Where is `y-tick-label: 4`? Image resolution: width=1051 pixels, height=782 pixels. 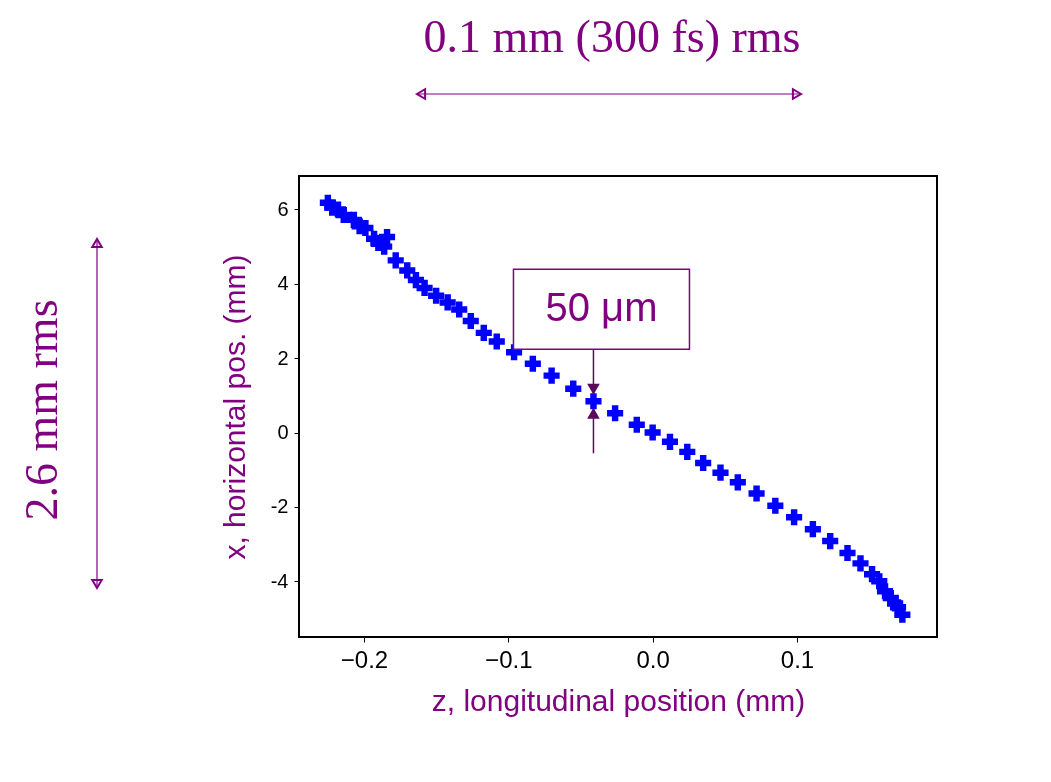
y-tick-label: 4 is located at coordinates (283, 283).